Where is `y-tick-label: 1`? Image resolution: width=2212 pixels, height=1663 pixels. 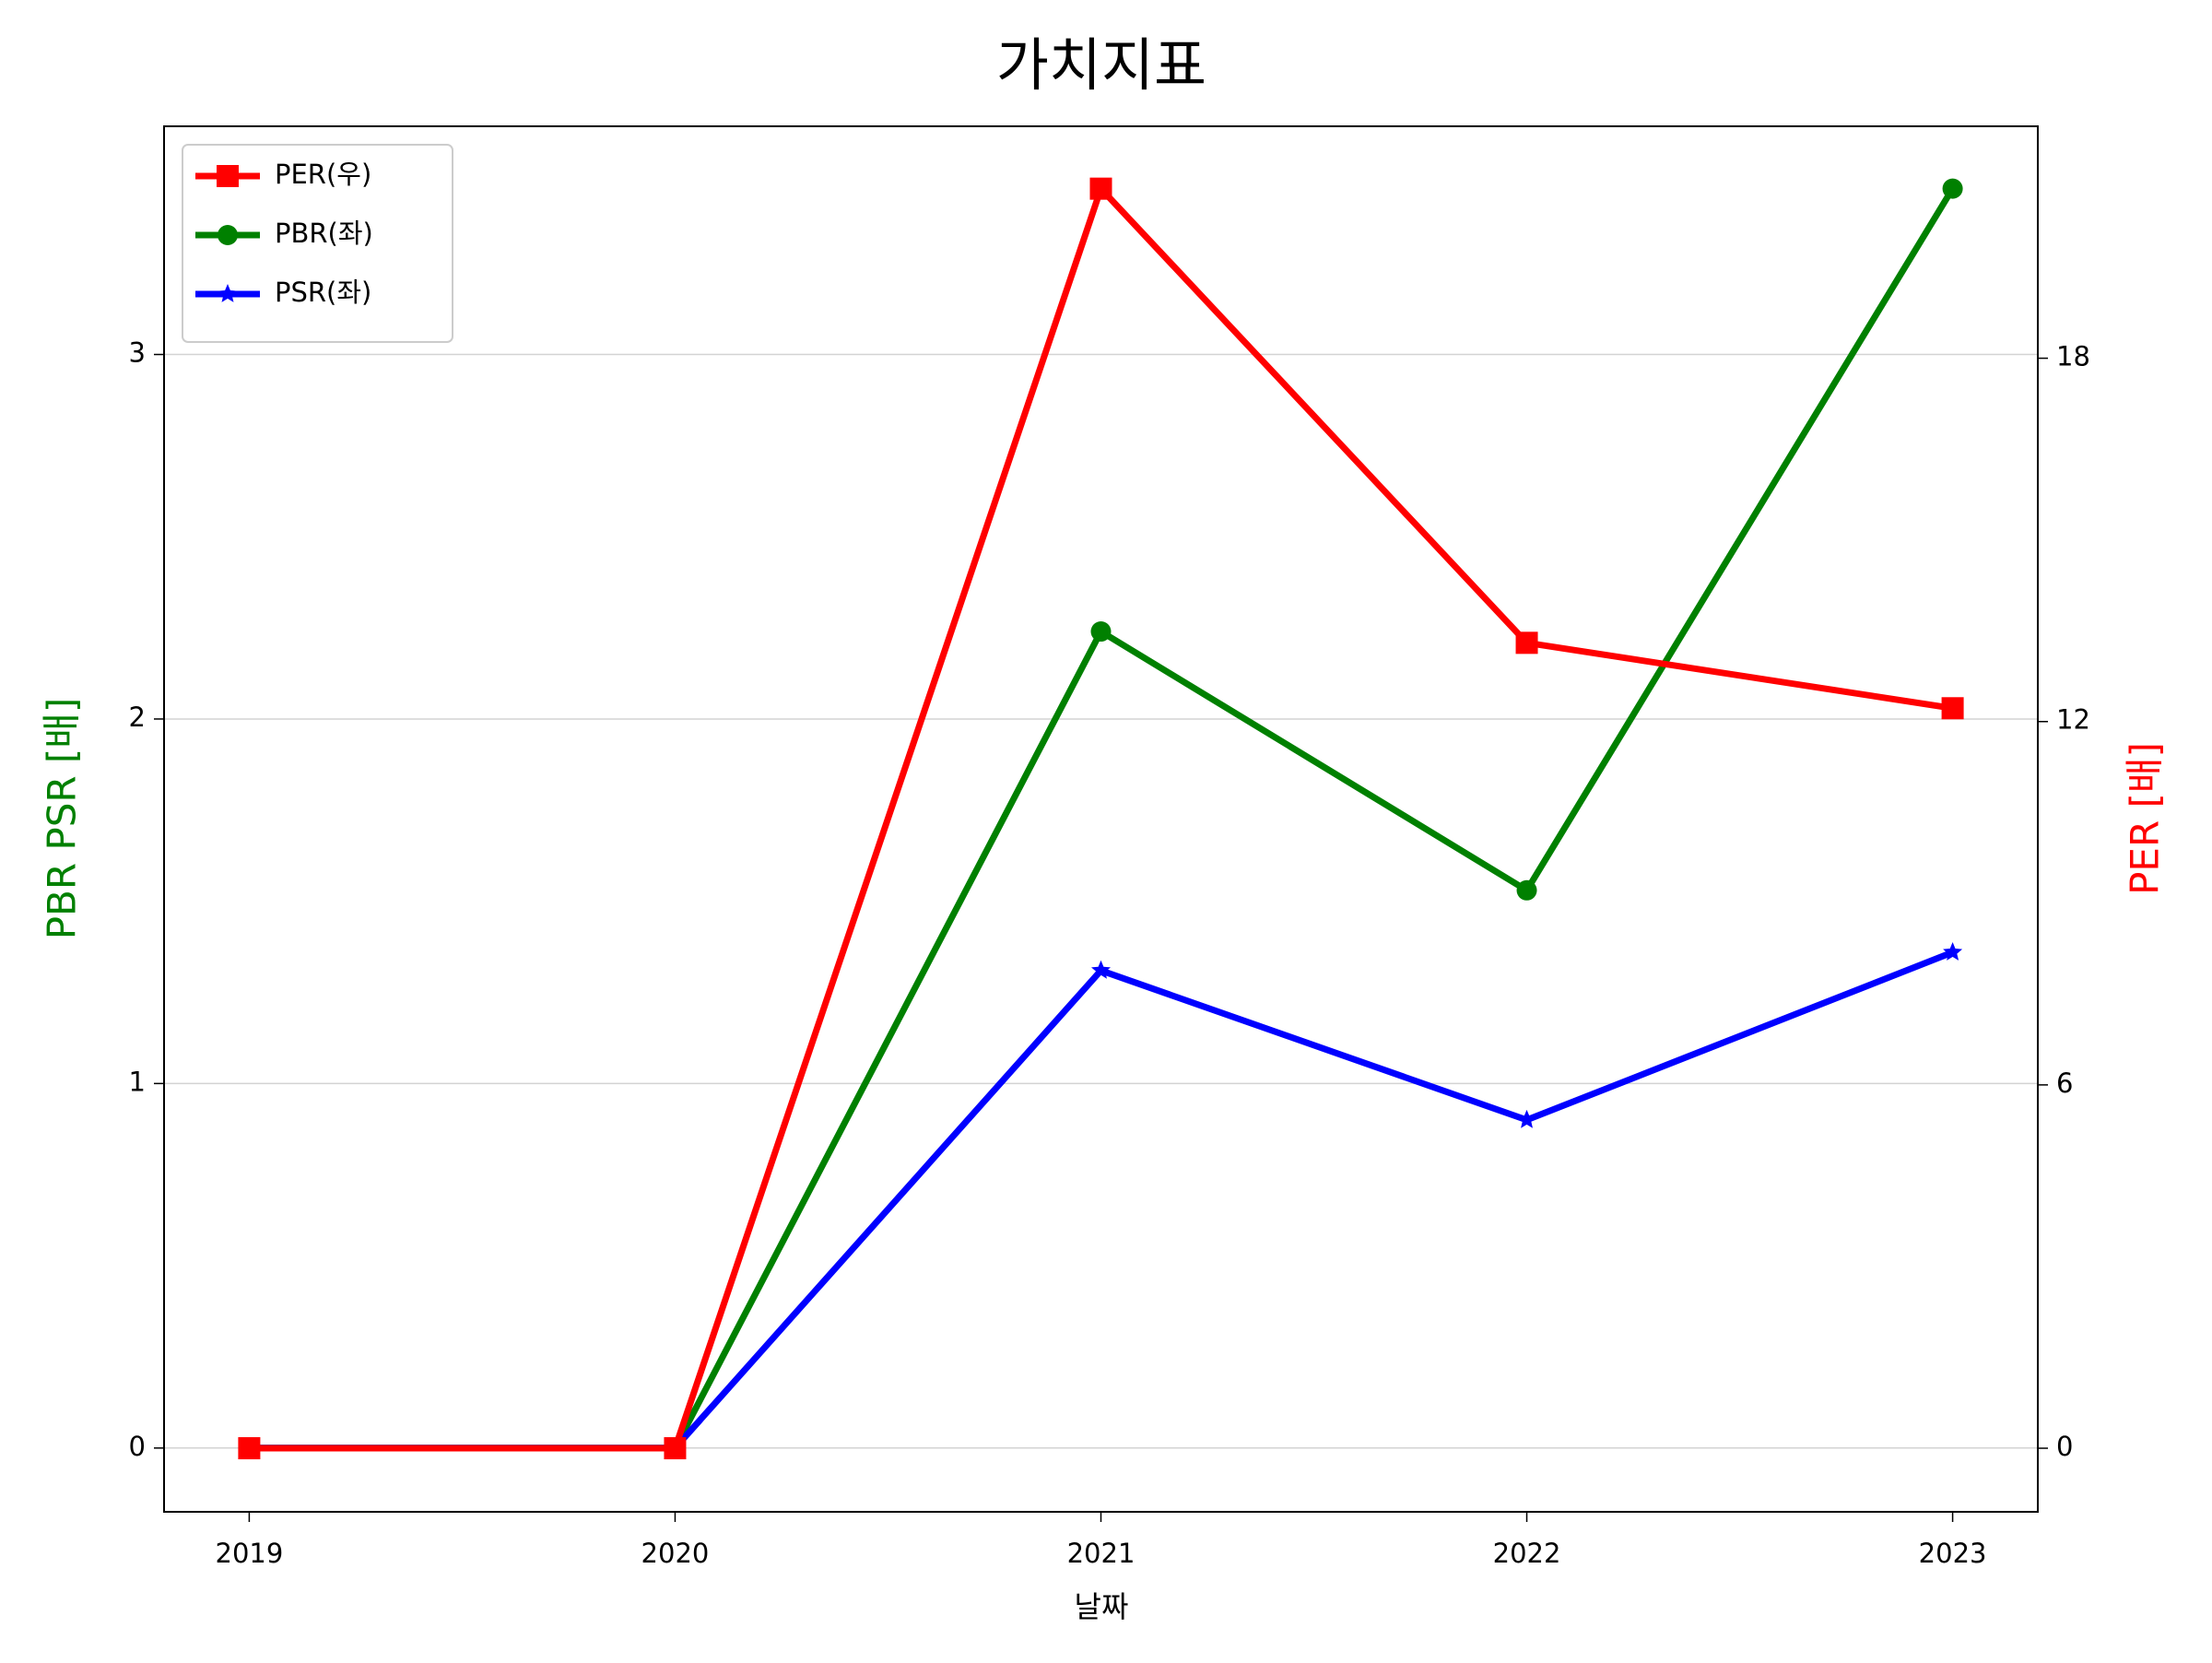 y-tick-label: 1 is located at coordinates (137, 1081).